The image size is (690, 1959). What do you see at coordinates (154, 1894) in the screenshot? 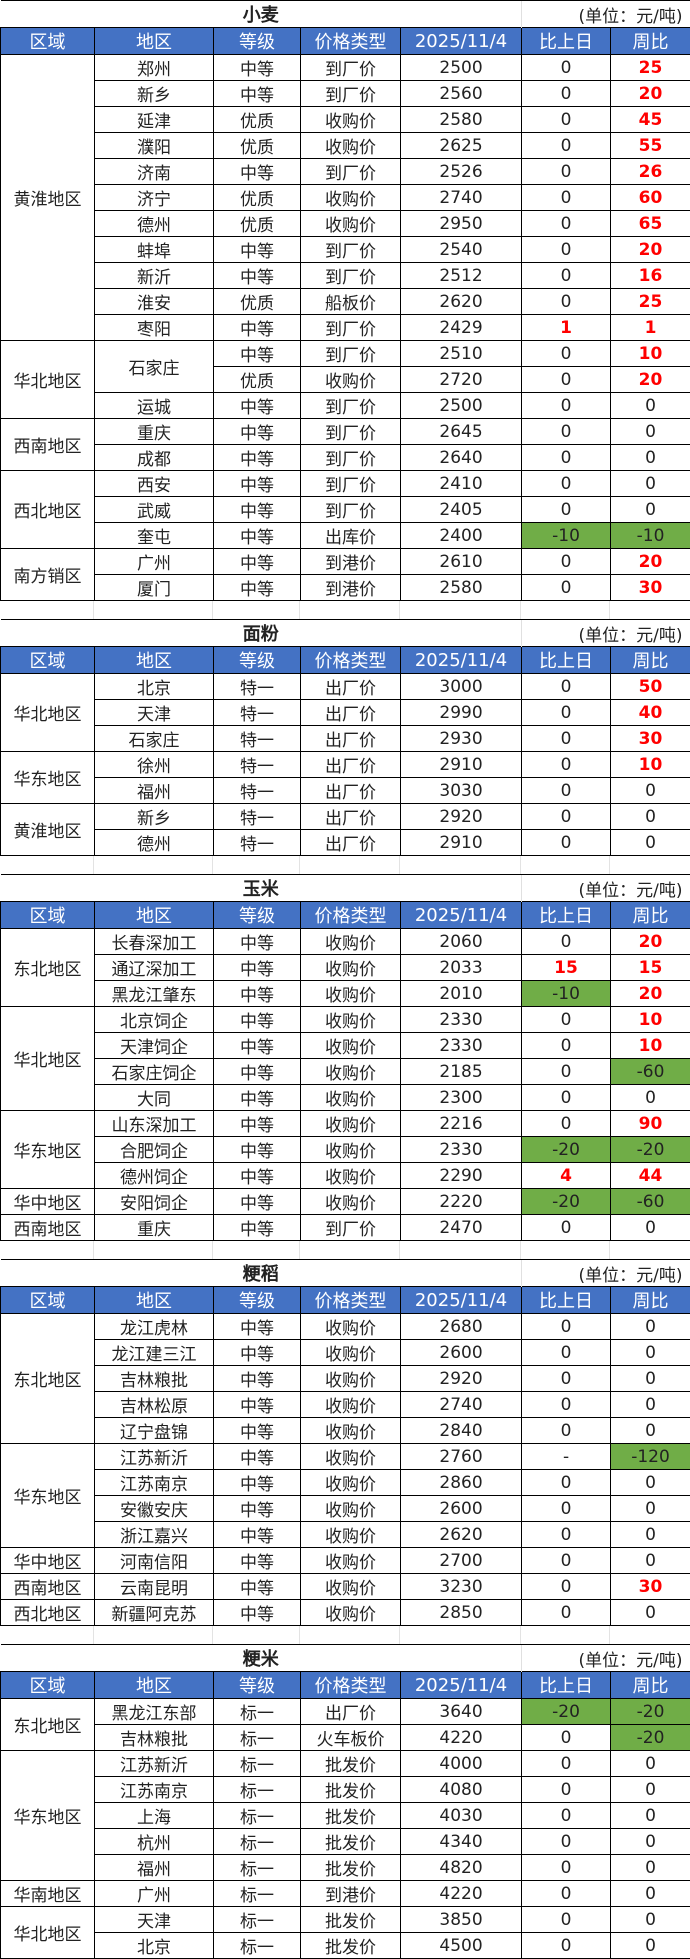
I see `area-cell: 广州` at bounding box center [154, 1894].